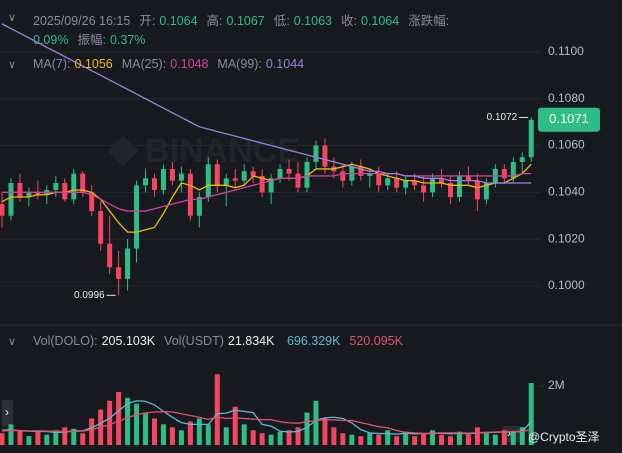  I want to click on scroll-button, so click(7, 413).